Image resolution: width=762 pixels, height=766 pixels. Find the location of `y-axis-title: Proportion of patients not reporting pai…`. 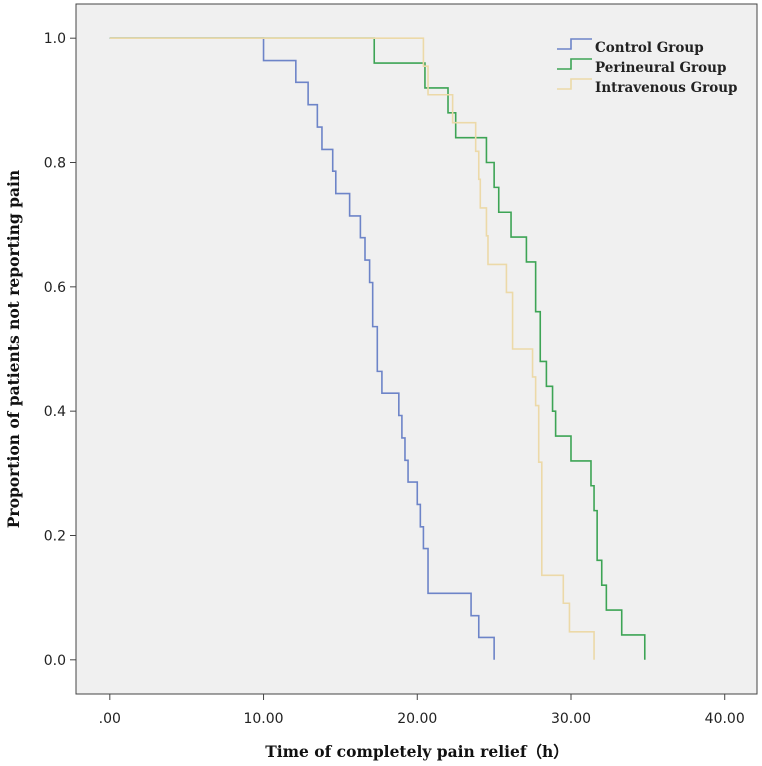

y-axis-title: Proportion of patients not reporting pai… is located at coordinates (13, 349).